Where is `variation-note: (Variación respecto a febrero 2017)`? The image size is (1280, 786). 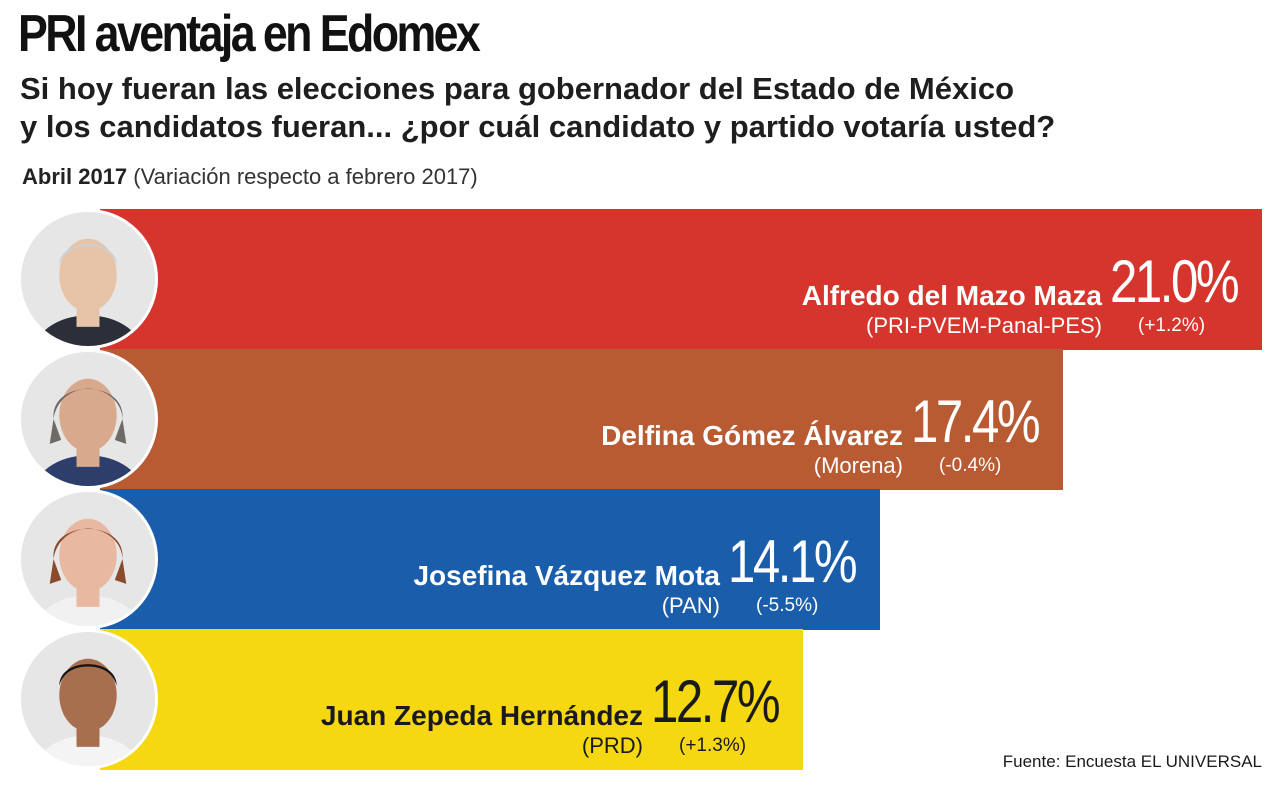
variation-note: (Variación respecto a febrero 2017) is located at coordinates (305, 176).